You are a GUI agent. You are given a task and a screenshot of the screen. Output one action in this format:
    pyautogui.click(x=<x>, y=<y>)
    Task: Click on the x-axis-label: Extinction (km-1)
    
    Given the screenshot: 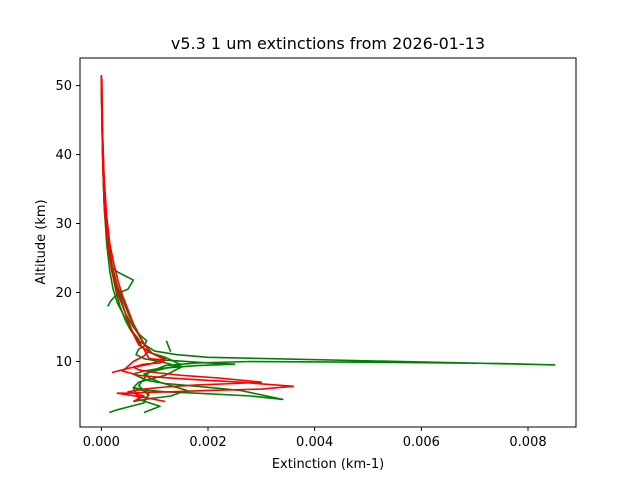 What is the action you would take?
    pyautogui.click(x=328, y=464)
    